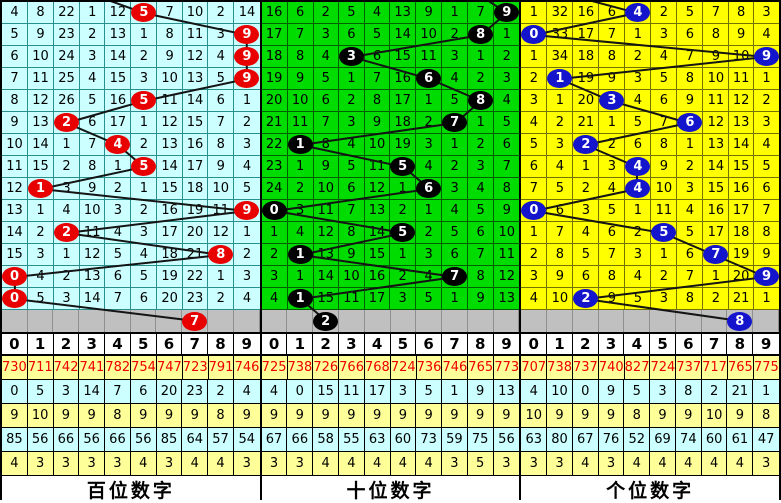 This screenshot has height=503, width=781. Describe the element at coordinates (247, 368) in the screenshot. I see `stat-cell: 746` at that location.